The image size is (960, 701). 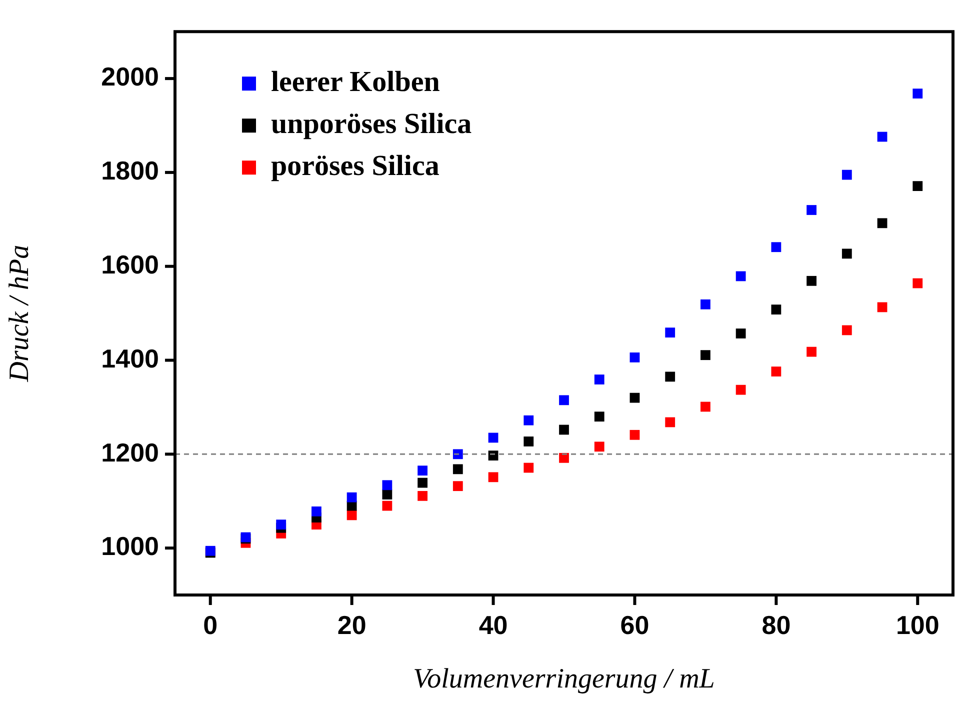 I want to click on x-tick-label: 20, so click(x=351, y=625).